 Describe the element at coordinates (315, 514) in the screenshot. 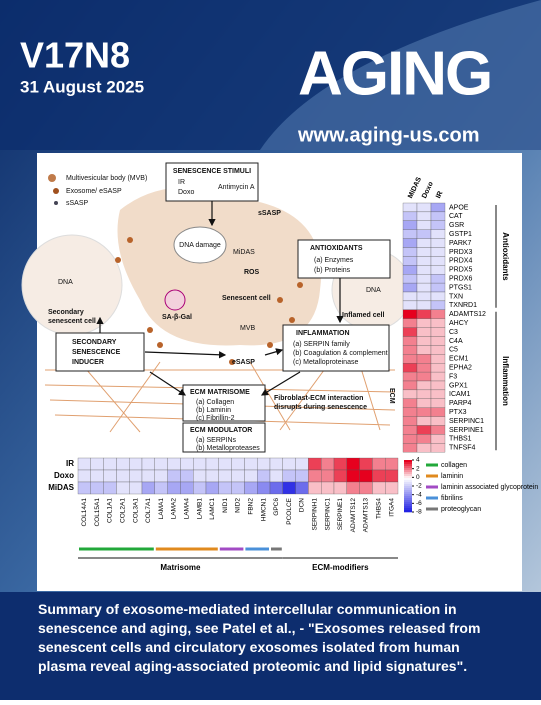

I see `column-label: SERPINH1` at that location.